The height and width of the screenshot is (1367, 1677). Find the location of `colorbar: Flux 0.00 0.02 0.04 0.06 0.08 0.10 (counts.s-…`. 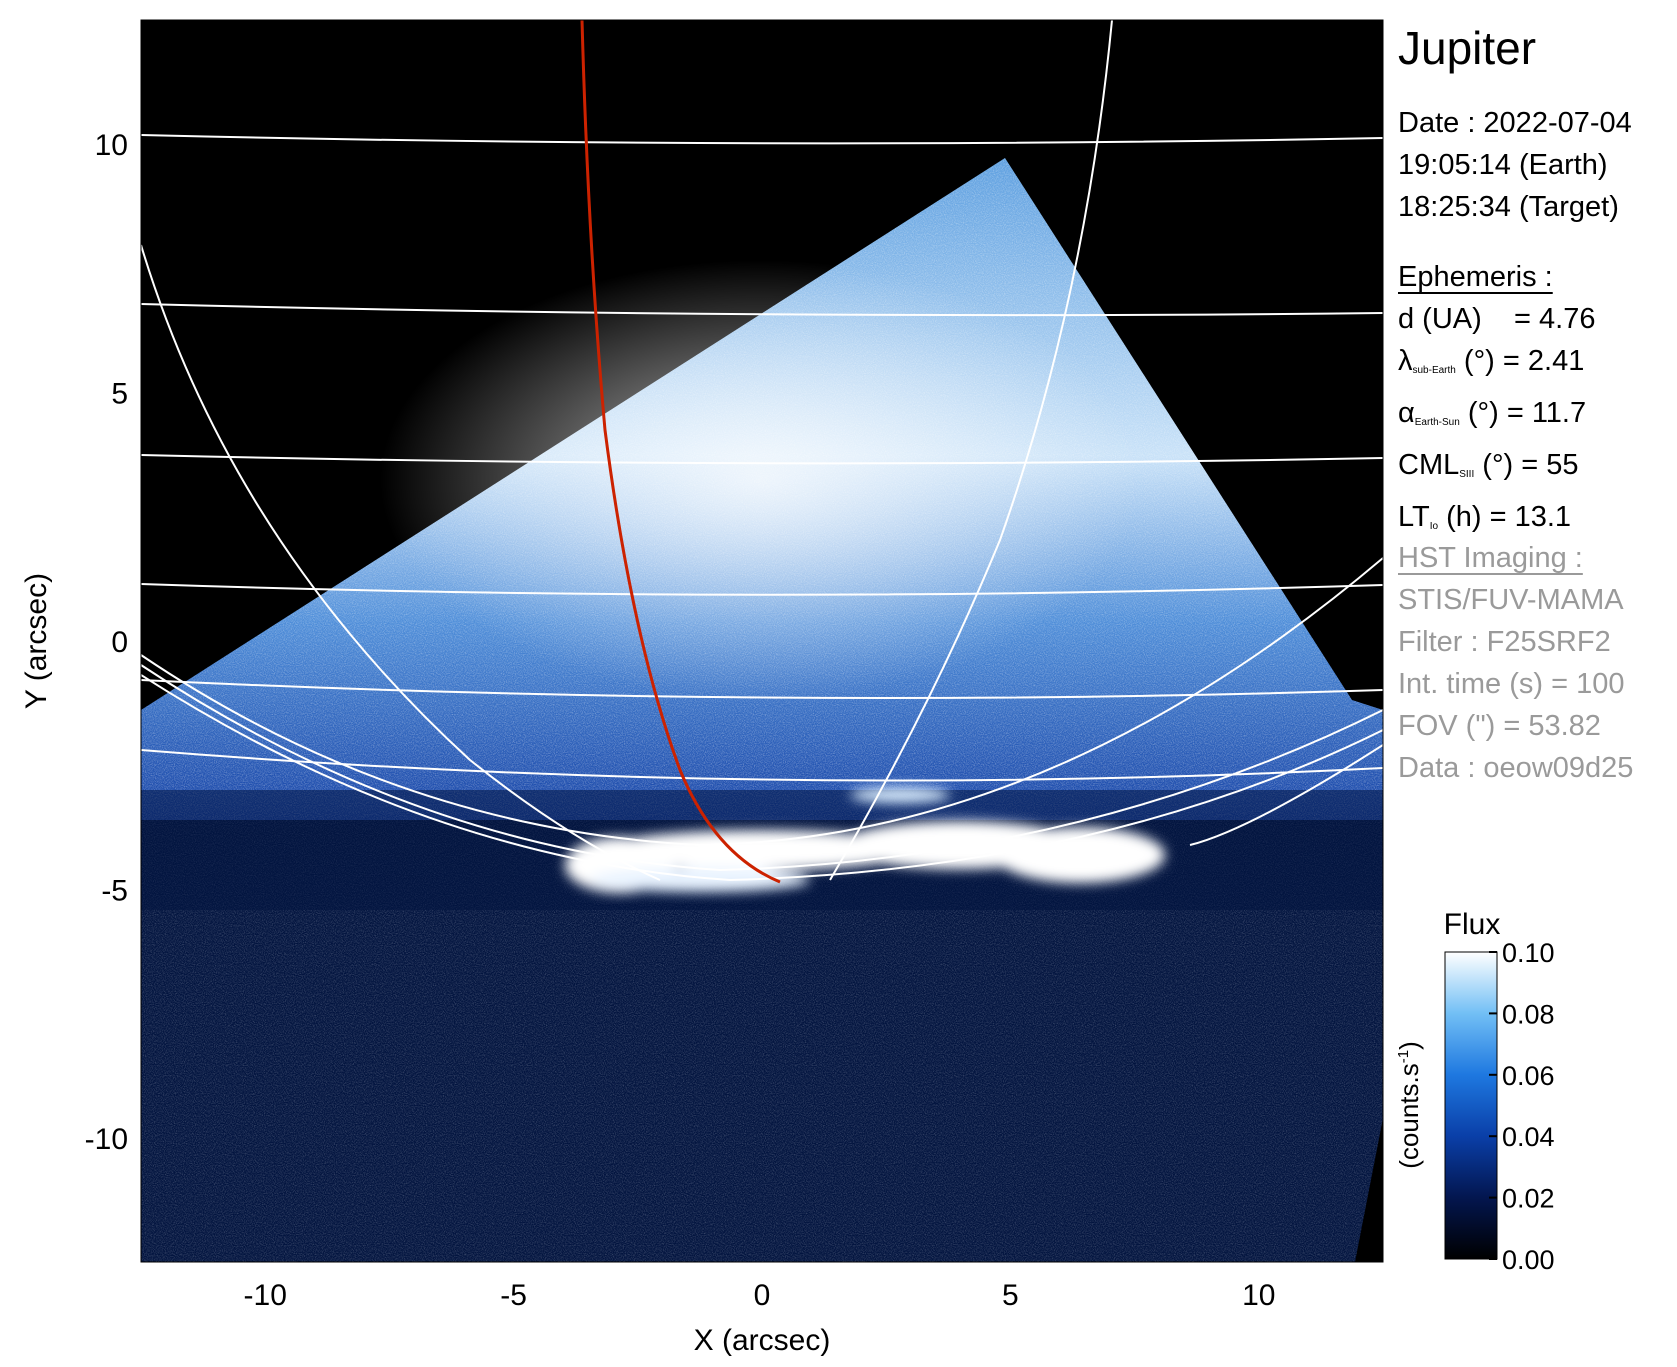

colorbar: Flux 0.00 0.02 0.04 0.06 0.08 0.10 (counts.s-… is located at coordinates (1474, 1091).